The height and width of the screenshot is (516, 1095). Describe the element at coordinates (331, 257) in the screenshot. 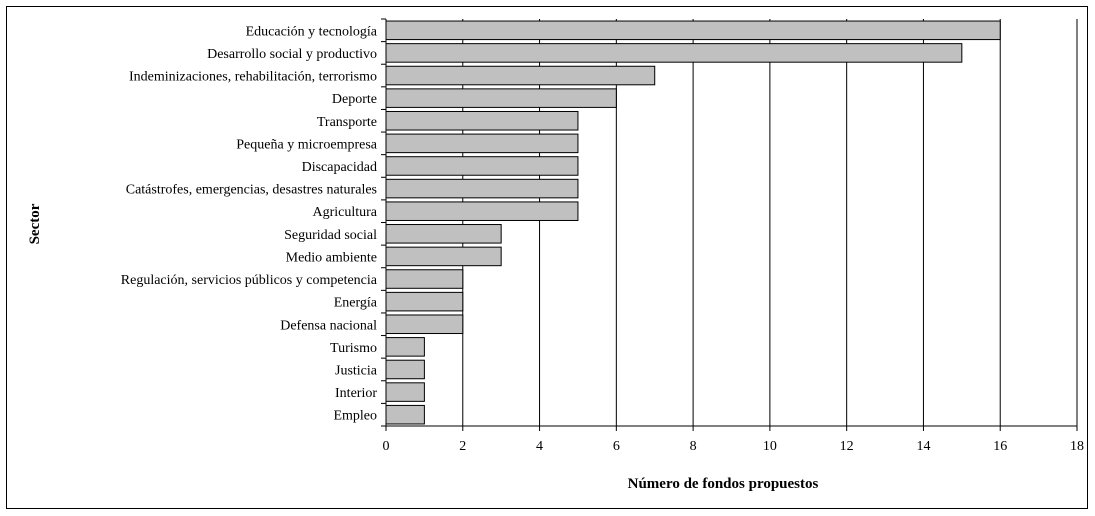

I see `category-label: Medio ambiente` at that location.